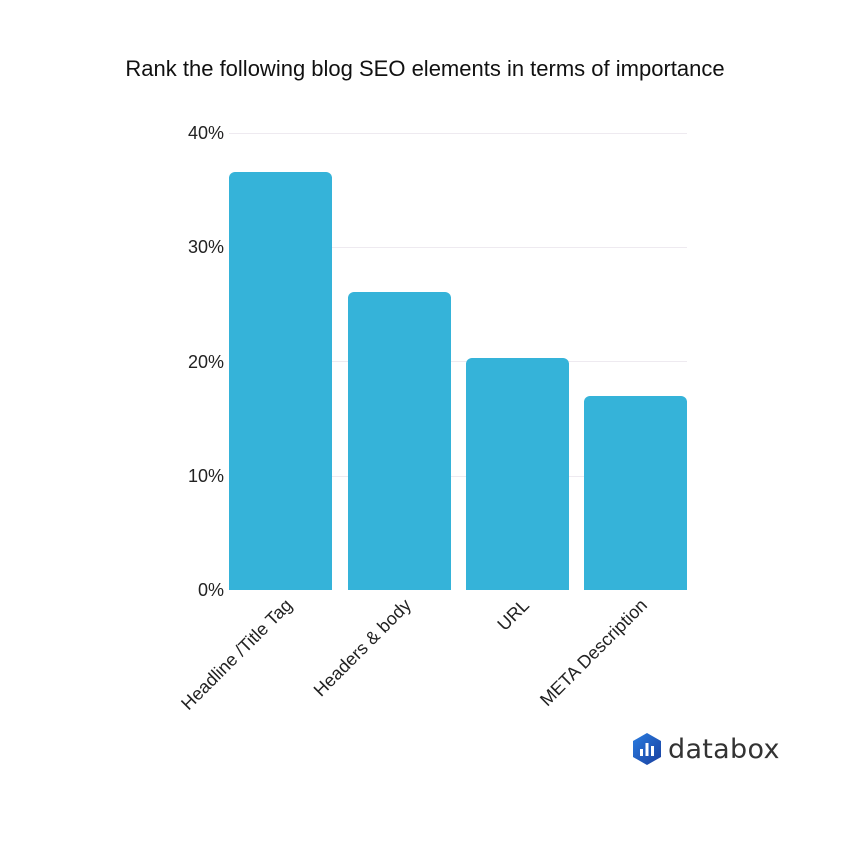  What do you see at coordinates (362, 647) in the screenshot?
I see `x-tick-label: Headers & body` at bounding box center [362, 647].